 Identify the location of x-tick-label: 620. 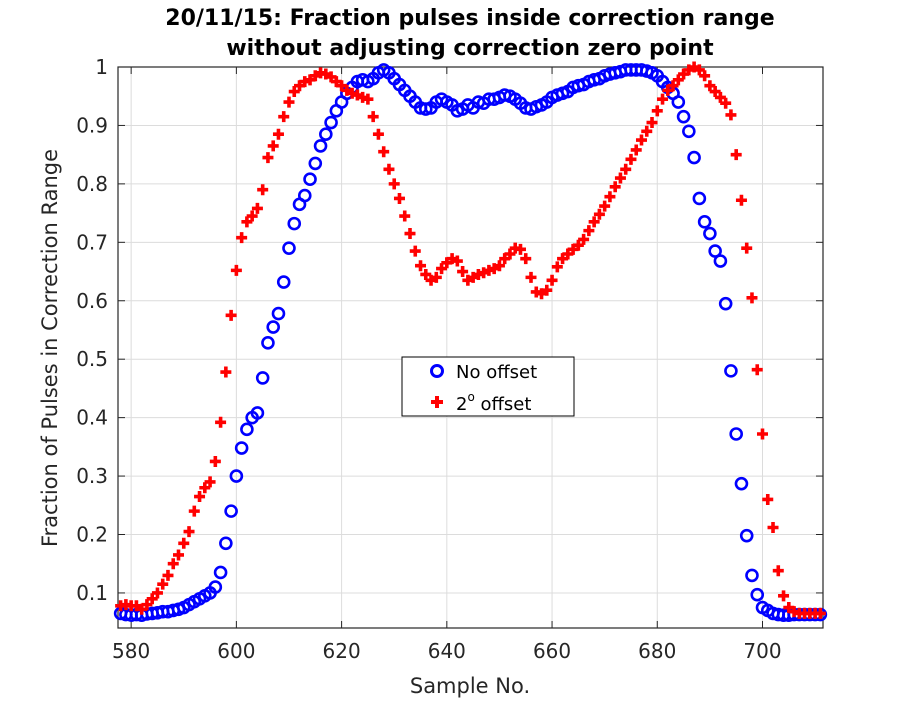
(342, 651).